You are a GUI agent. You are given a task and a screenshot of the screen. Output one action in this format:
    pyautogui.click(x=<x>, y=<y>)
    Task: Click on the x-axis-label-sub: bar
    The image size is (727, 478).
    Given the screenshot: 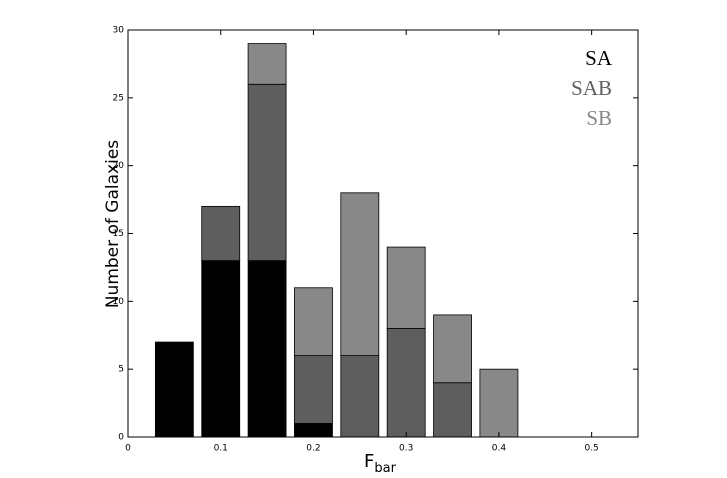 What is the action you would take?
    pyautogui.click(x=385, y=468)
    